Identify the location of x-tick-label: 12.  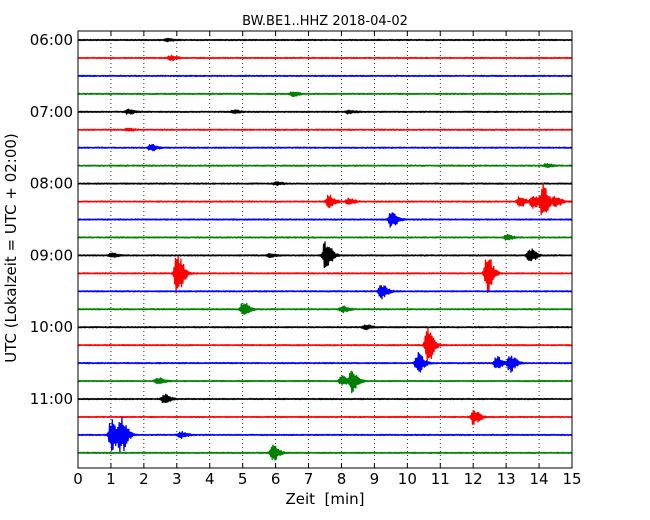
(473, 479).